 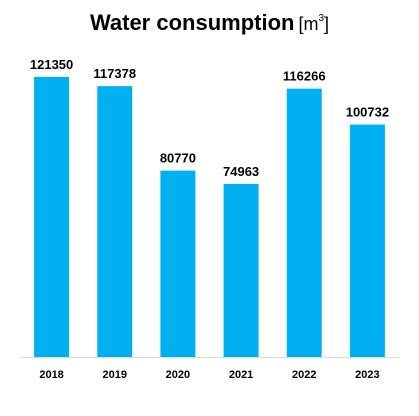 What do you see at coordinates (114, 73) in the screenshot?
I see `data-label-2019: 117378` at bounding box center [114, 73].